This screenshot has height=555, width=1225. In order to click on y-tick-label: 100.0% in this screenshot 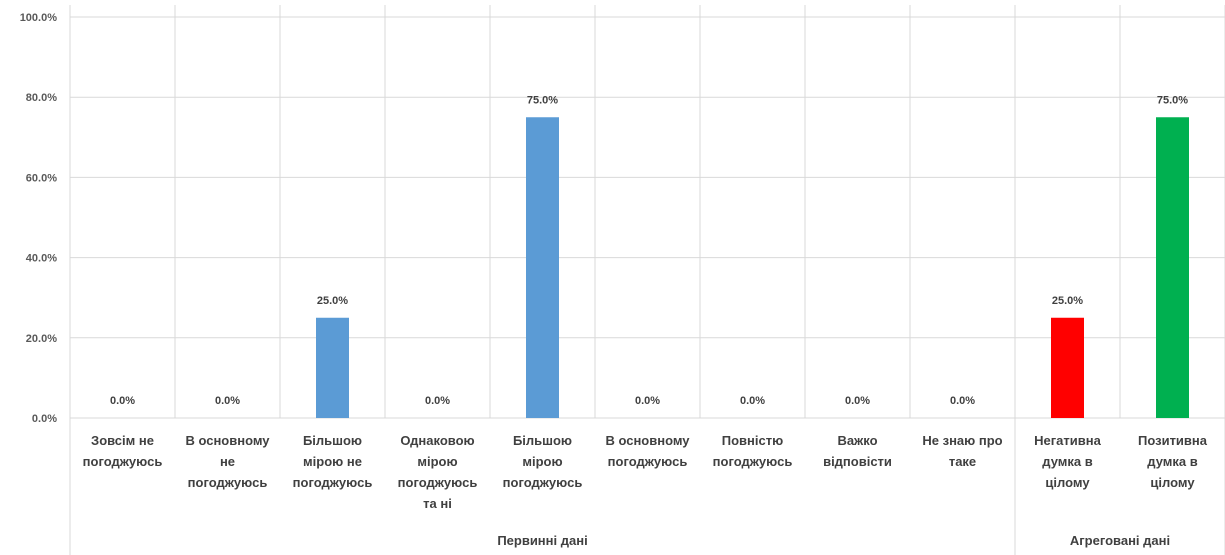, I will do `click(39, 18)`.